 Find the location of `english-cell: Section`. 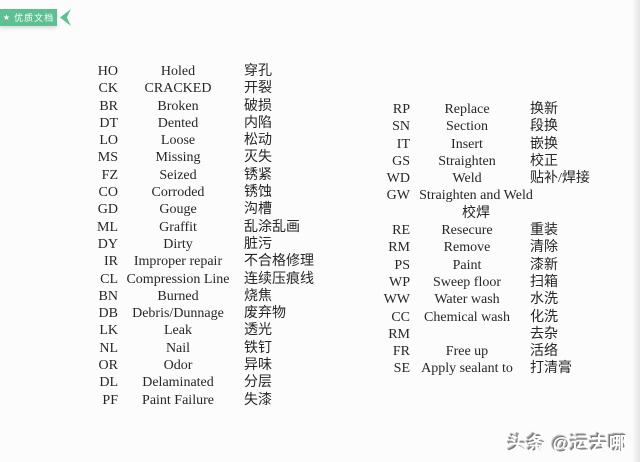

english-cell: Section is located at coordinates (467, 127).